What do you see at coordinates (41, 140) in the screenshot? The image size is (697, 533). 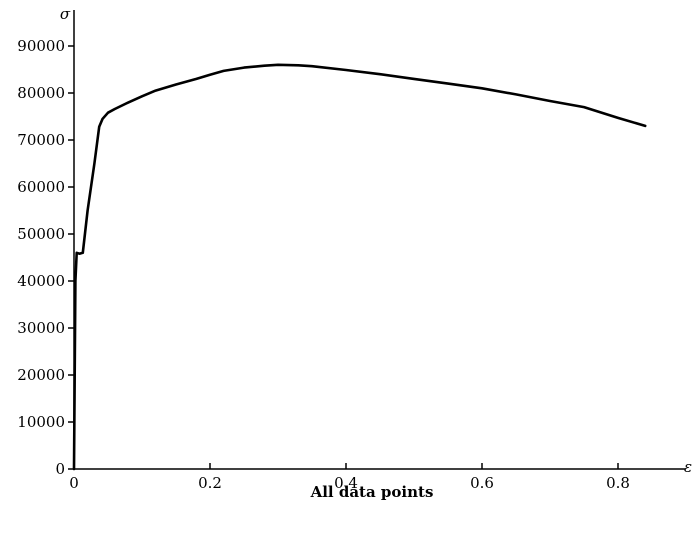 I see `y-tick-label: 70000` at bounding box center [41, 140].